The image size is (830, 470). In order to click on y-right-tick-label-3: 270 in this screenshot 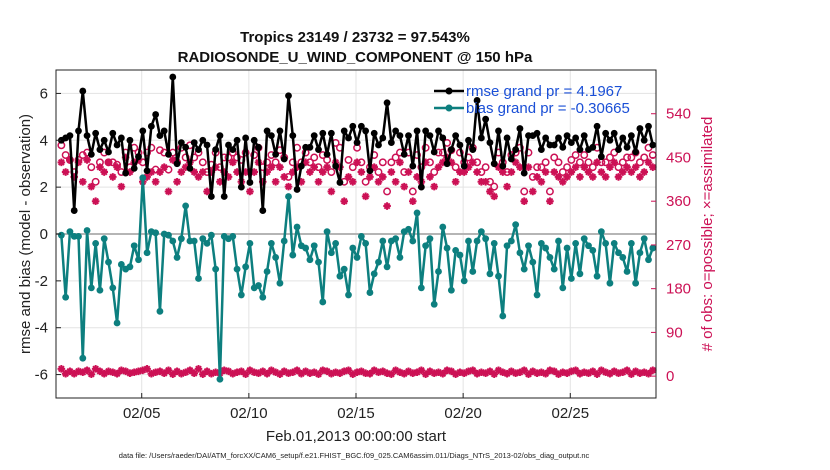, I will do `click(678, 245)`.